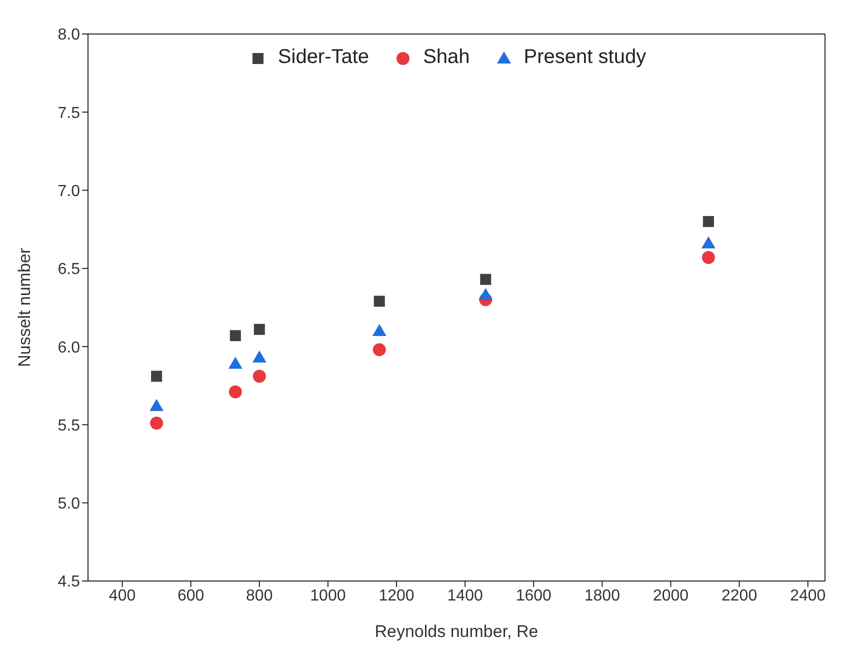 Image resolution: width=842 pixels, height=659 pixels. What do you see at coordinates (670, 595) in the screenshot?
I see `x-tick-label: 2000` at bounding box center [670, 595].